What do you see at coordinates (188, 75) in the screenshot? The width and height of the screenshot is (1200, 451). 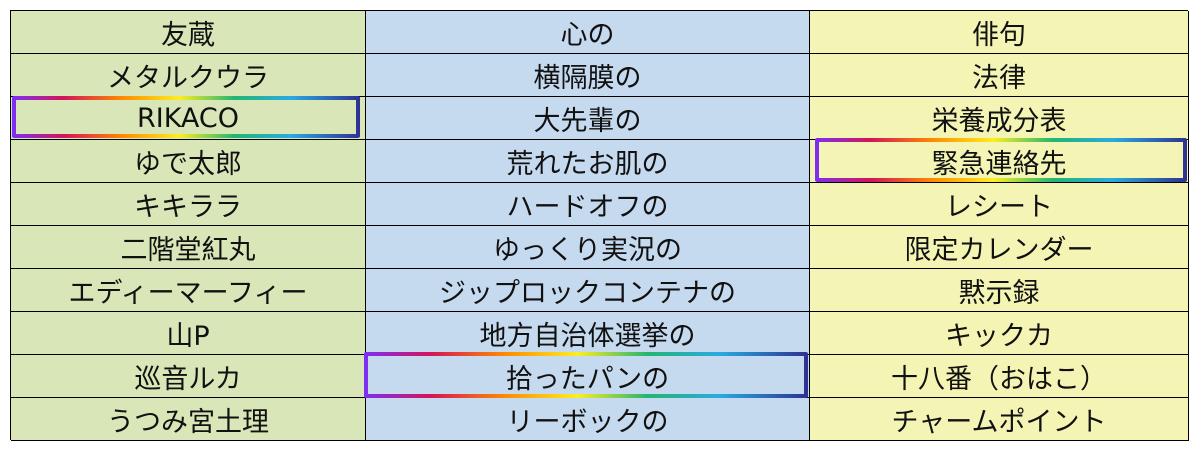 I see `table-cell: メタルクウラ` at bounding box center [188, 75].